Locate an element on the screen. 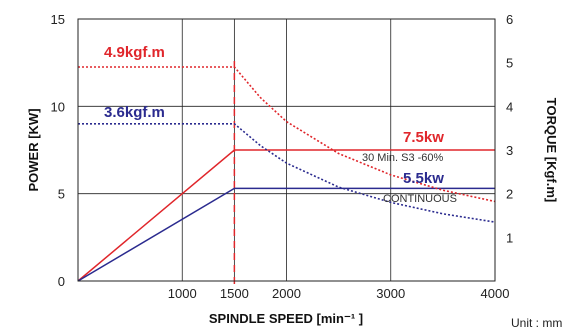 Image resolution: width=569 pixels, height=329 pixels. unit-note: Unit : mm is located at coordinates (536, 322).